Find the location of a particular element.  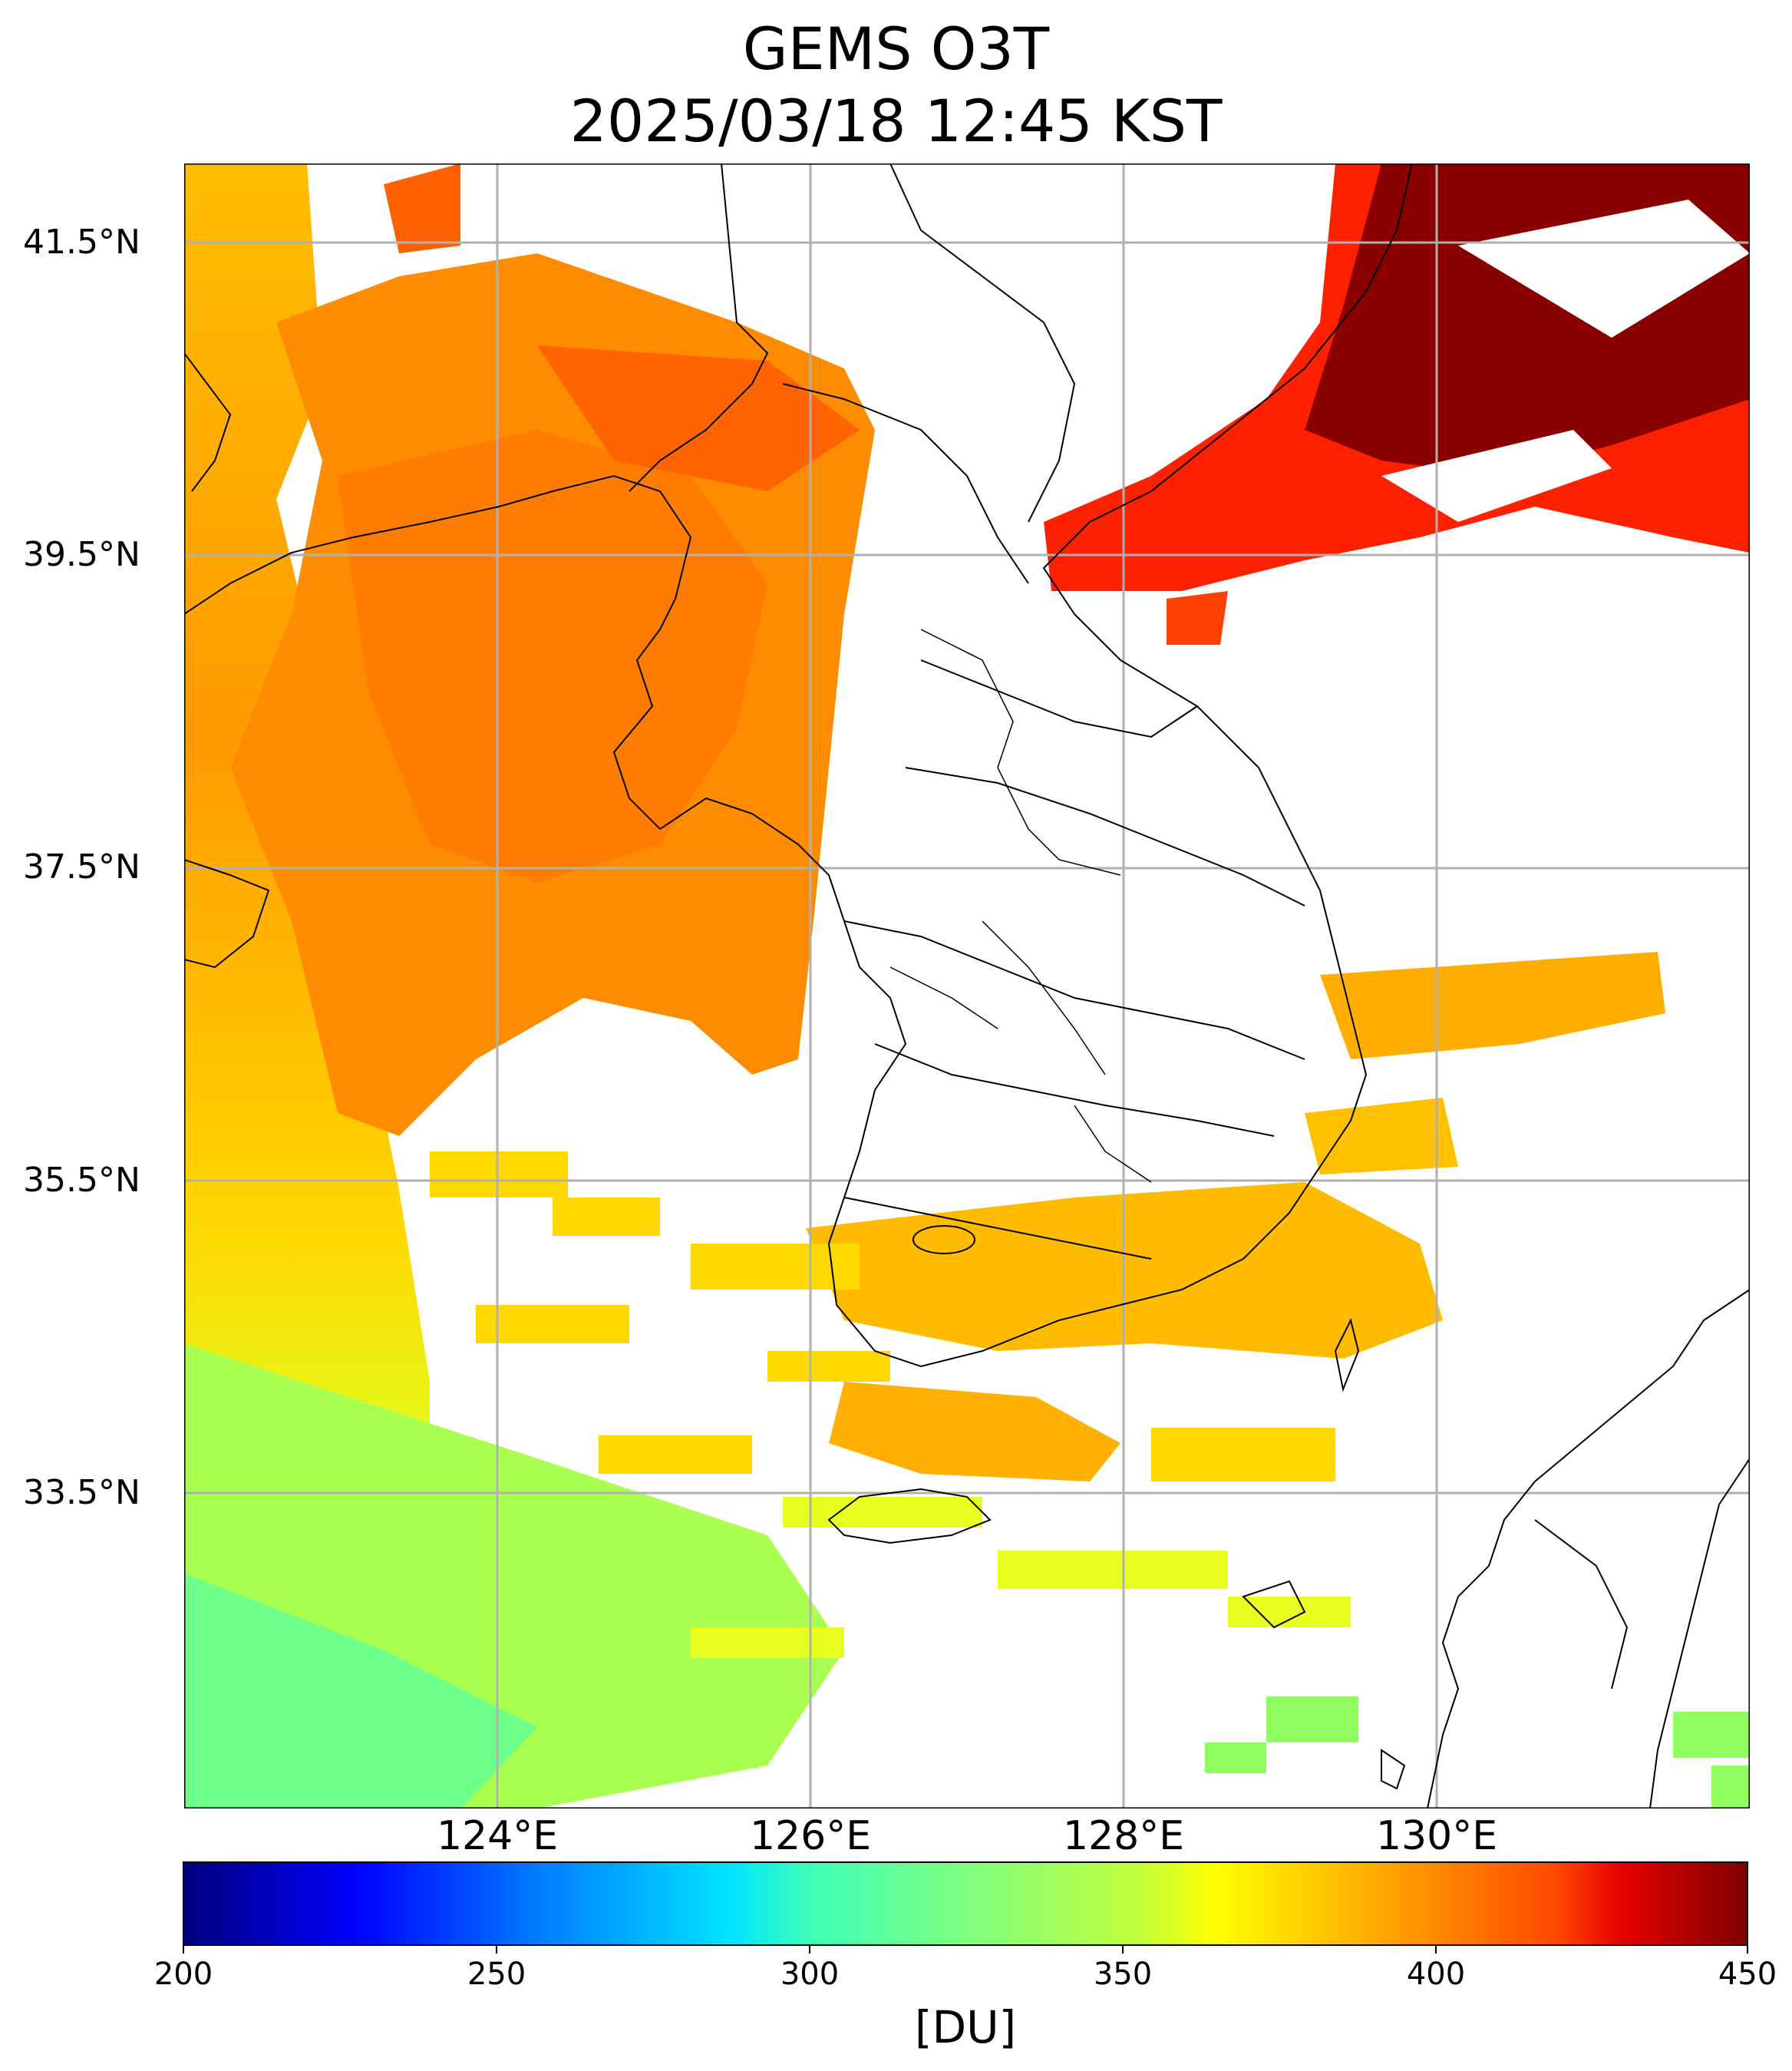

colorbar is located at coordinates (965, 1903).